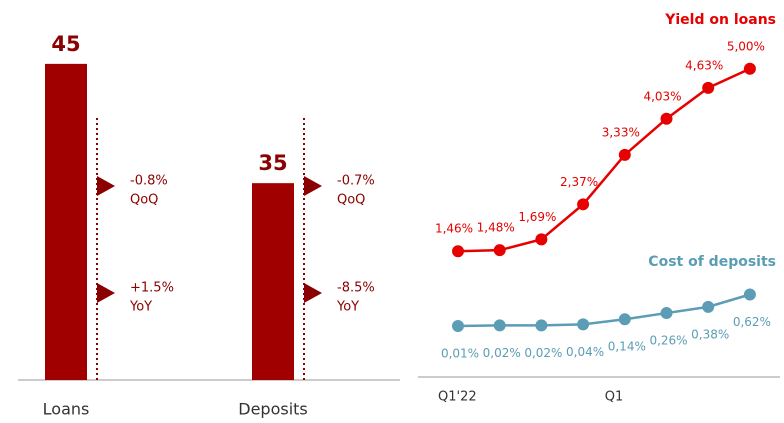 The image size is (784, 423). What do you see at coordinates (537, 217) in the screenshot?
I see `data-label: 1,69%` at bounding box center [537, 217].